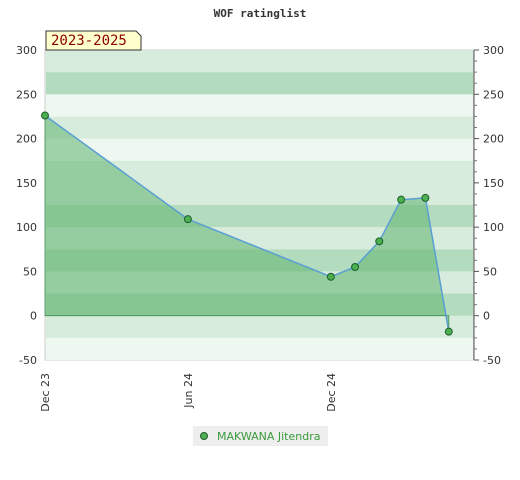 The width and height of the screenshot is (520, 480). Describe the element at coordinates (486, 316) in the screenshot. I see `y-tick-label-right: 0` at that location.